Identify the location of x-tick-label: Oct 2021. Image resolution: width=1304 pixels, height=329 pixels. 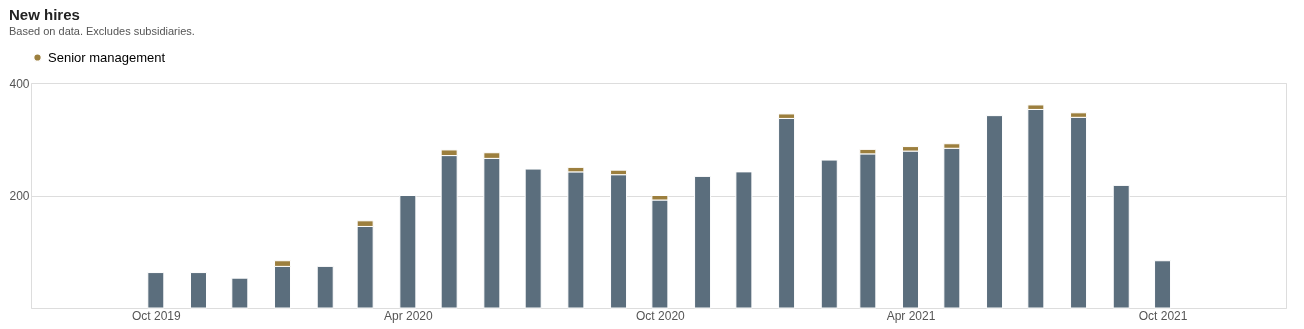
(1163, 315).